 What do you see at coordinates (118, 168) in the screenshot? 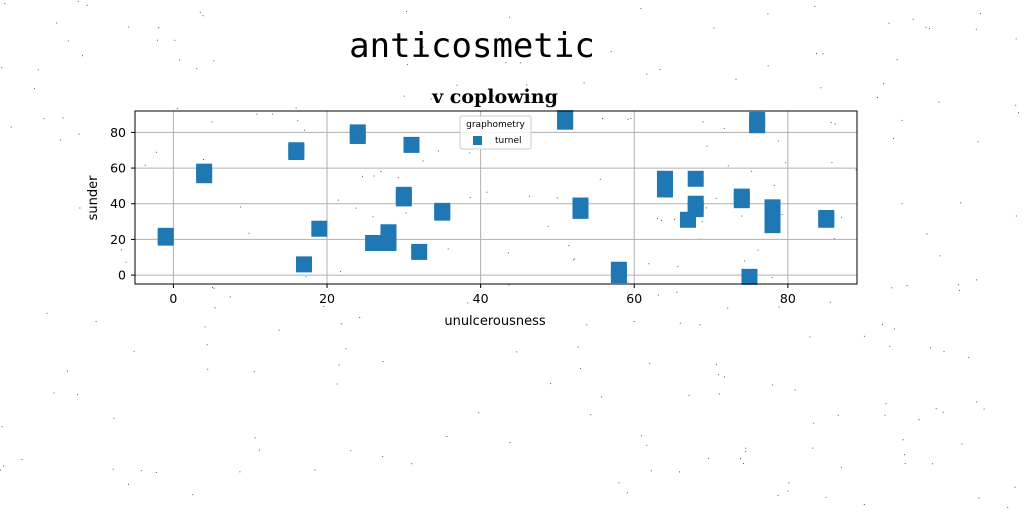
I see `y-tick-label: 60` at bounding box center [118, 168].